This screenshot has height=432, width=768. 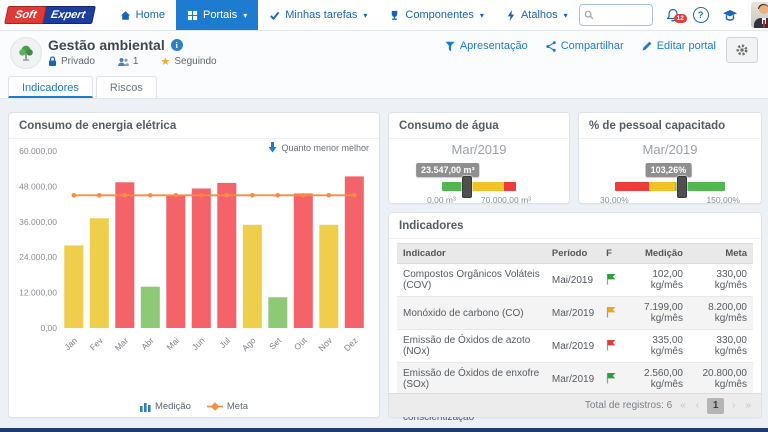 What do you see at coordinates (657, 280) in the screenshot?
I see `cell-medicao: 102,00 kg/mês` at bounding box center [657, 280].